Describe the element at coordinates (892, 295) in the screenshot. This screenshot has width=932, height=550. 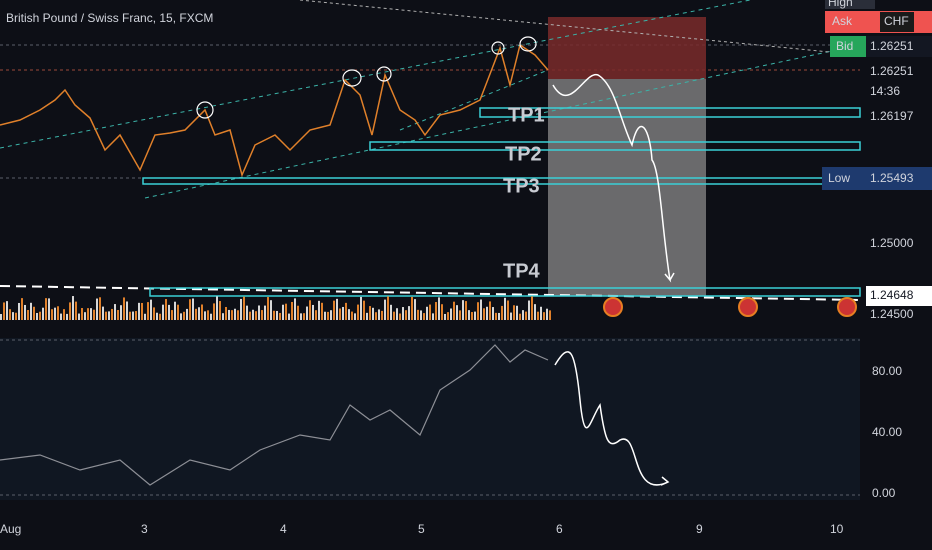
I see `badge-value: 1.24648` at that location.